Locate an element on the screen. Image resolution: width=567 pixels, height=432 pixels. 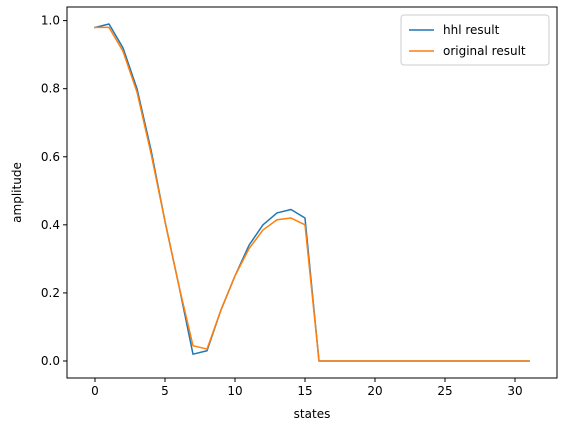
y-tick-label: 1.0 is located at coordinates (50, 21).